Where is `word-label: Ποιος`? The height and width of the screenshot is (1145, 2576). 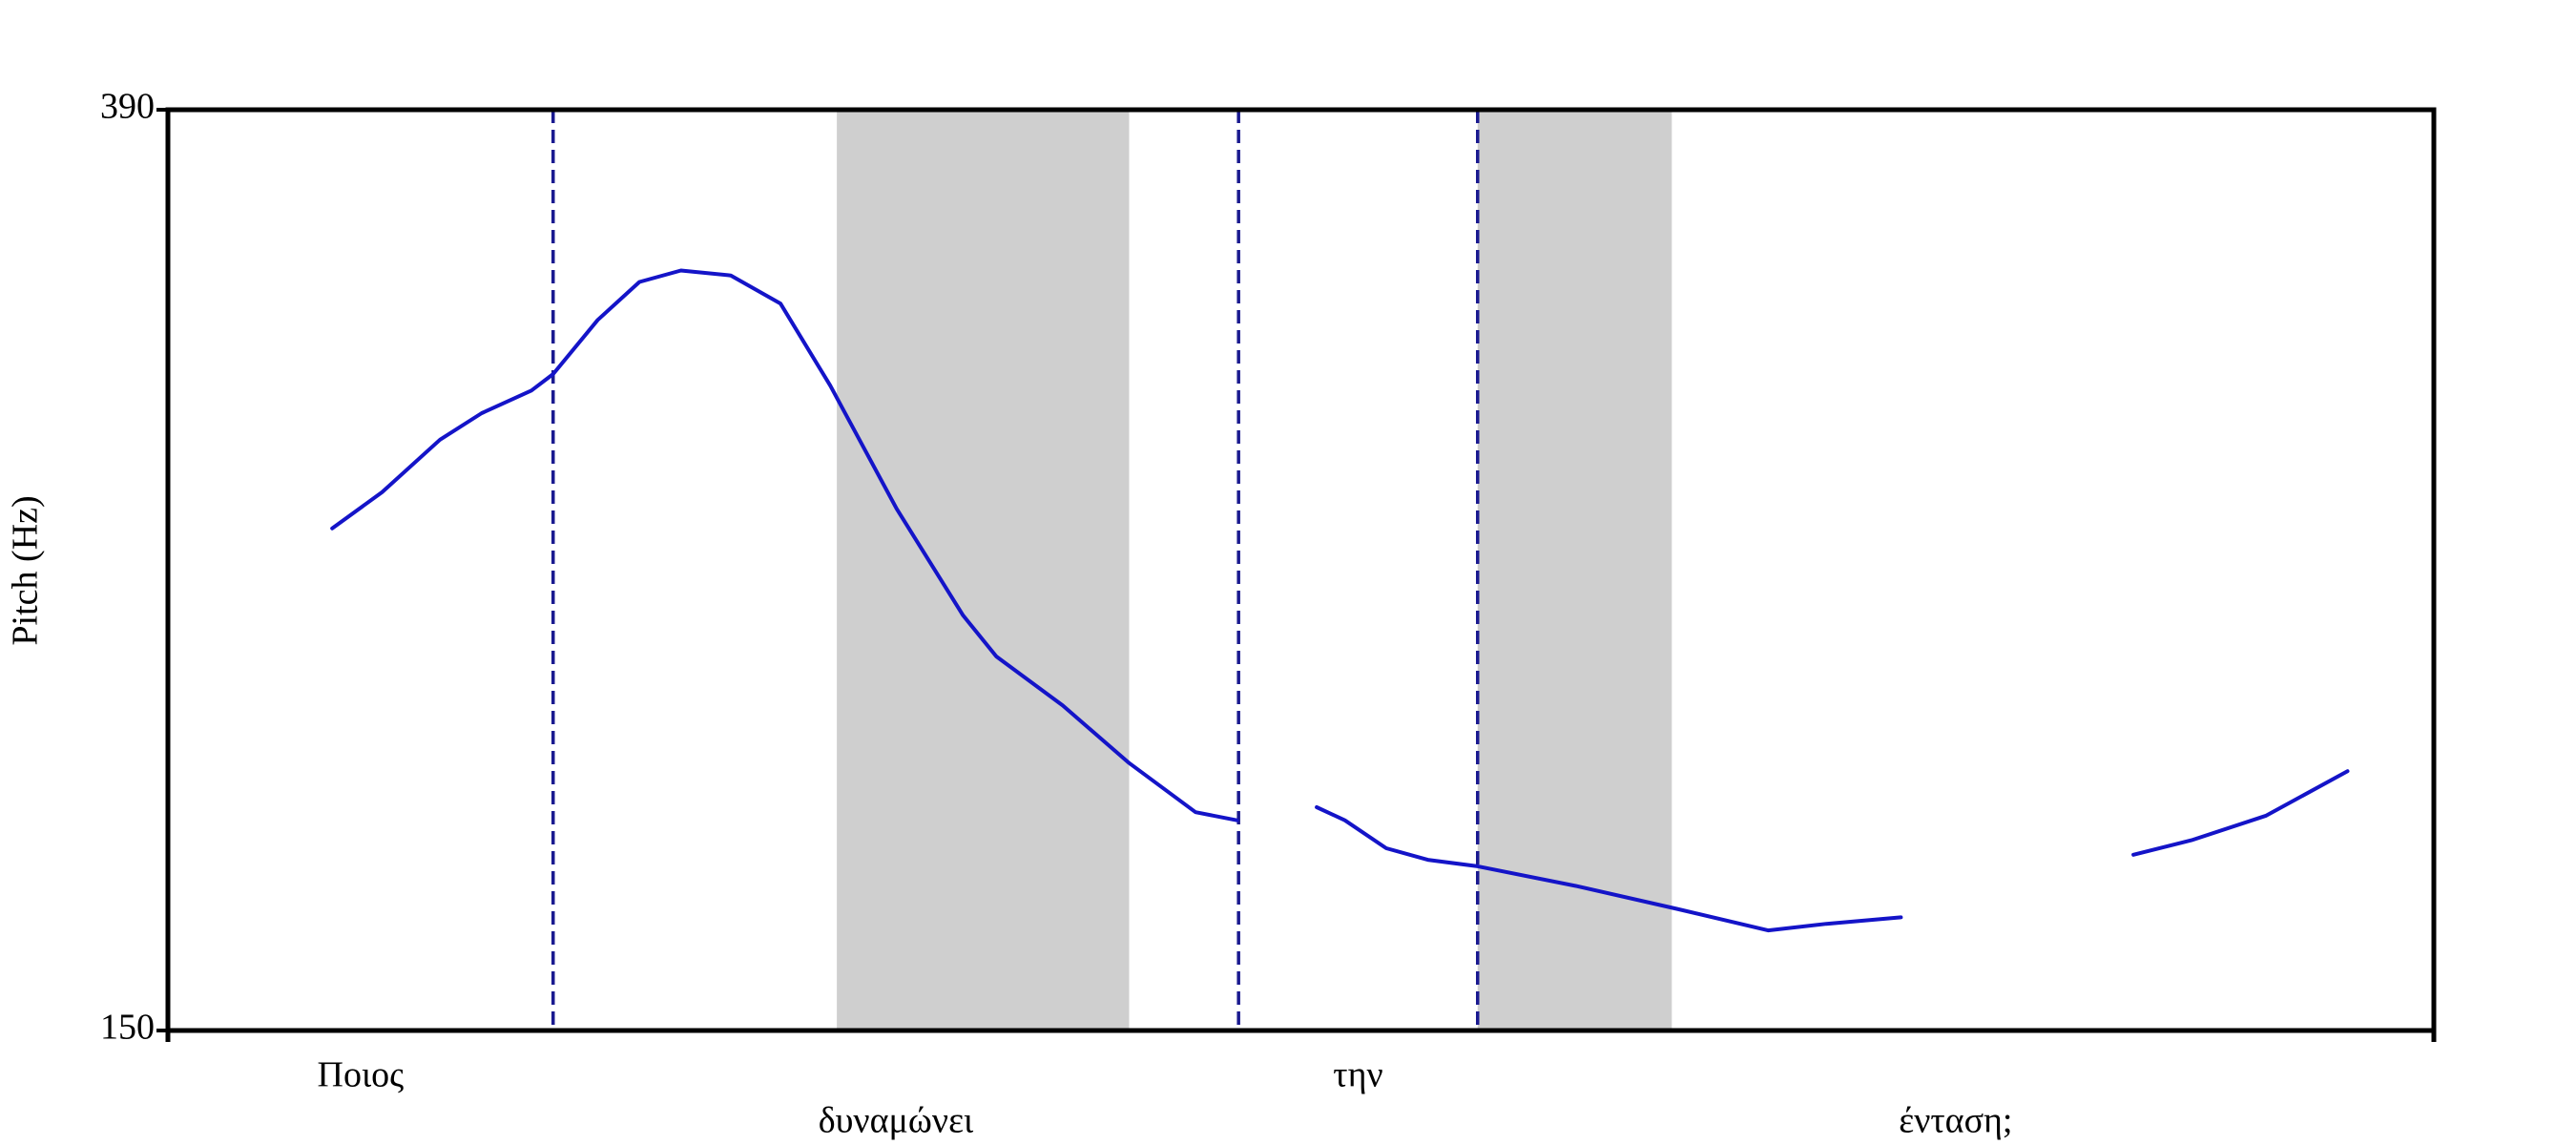
word-label: Ποιος is located at coordinates (361, 1075).